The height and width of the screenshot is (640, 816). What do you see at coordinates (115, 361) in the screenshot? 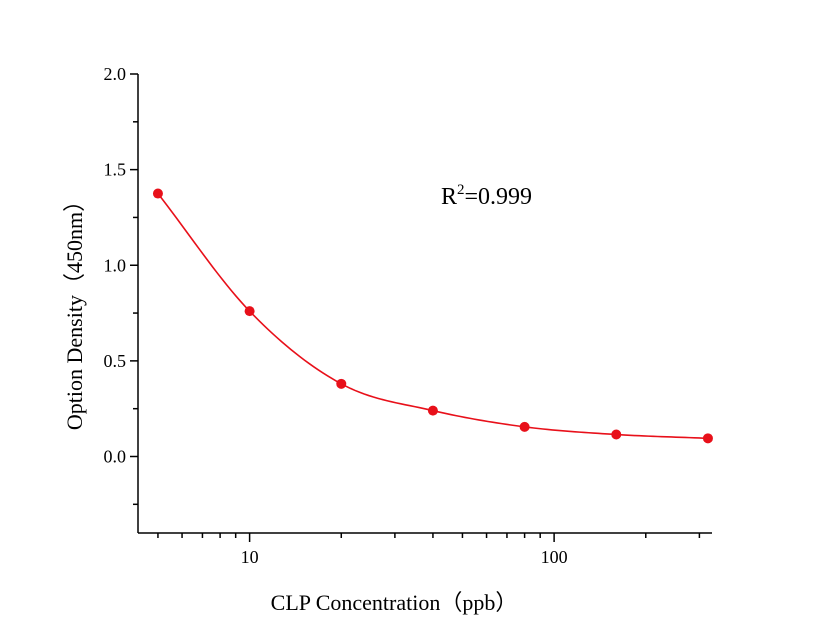
I see `y-tick-label: 0.5` at bounding box center [115, 361].